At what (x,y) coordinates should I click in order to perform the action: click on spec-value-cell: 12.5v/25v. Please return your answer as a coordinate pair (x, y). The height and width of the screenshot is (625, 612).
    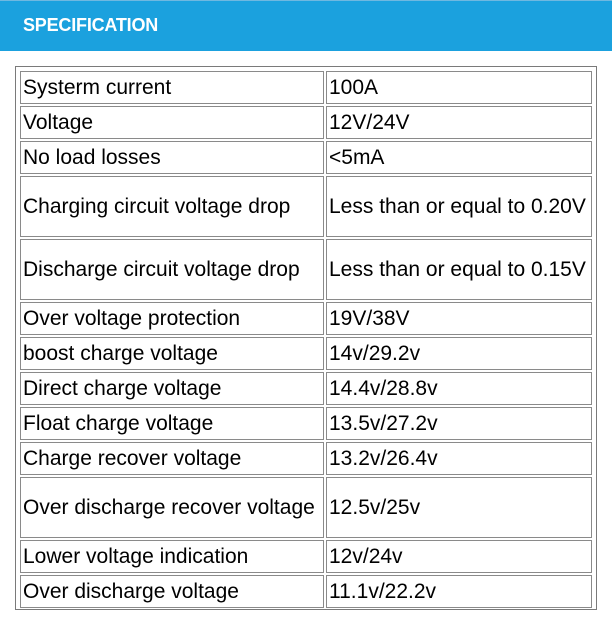
    Looking at the image, I should click on (459, 507).